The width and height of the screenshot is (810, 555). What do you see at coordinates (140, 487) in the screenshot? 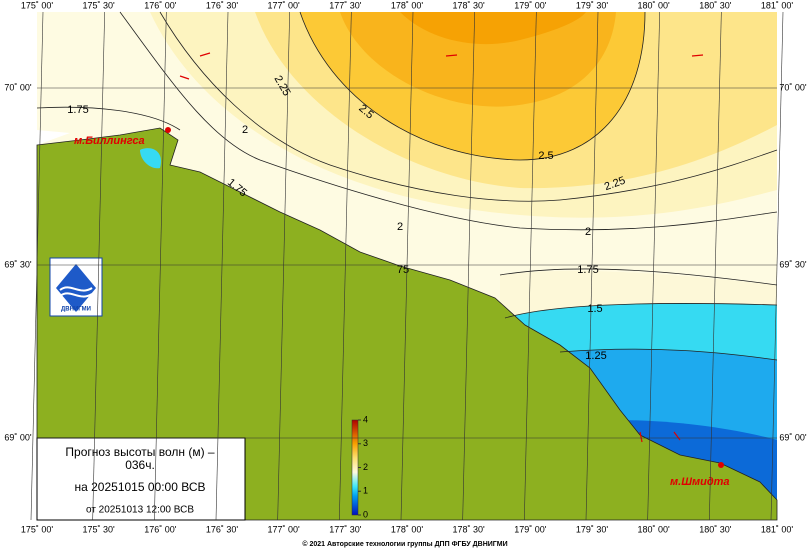
I see `legend-valid: на 20251015 00:00 ВСВ` at bounding box center [140, 487].